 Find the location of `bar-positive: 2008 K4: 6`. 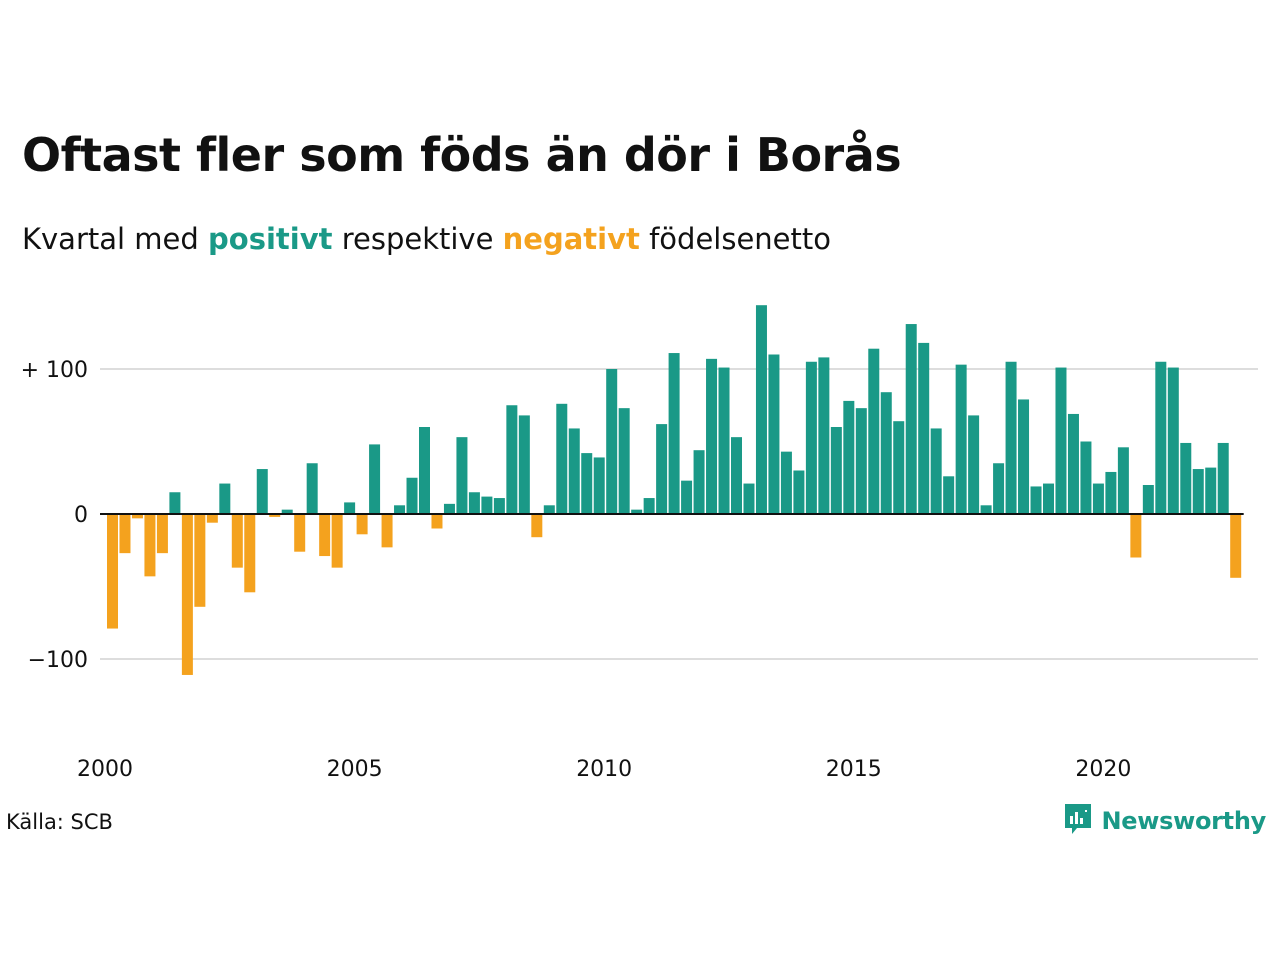

bar-positive: 2008 K4: 6 is located at coordinates (549, 509).